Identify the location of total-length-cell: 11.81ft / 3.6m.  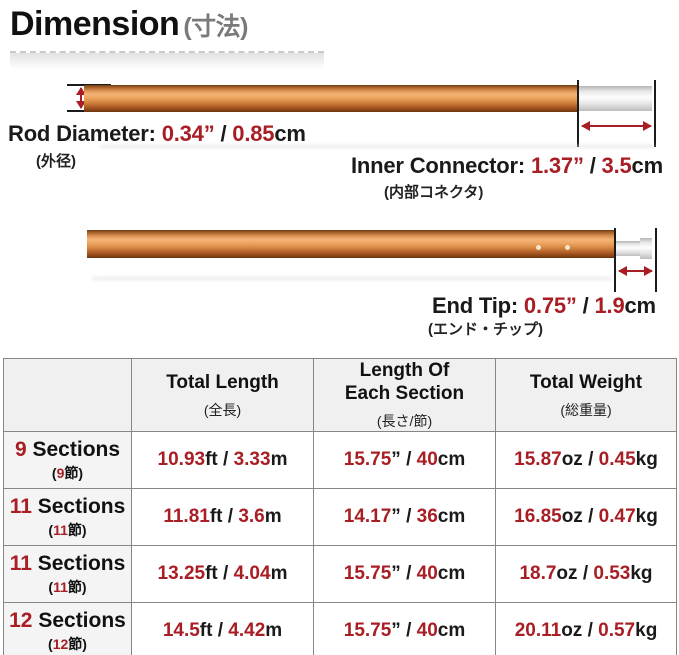
(222, 517).